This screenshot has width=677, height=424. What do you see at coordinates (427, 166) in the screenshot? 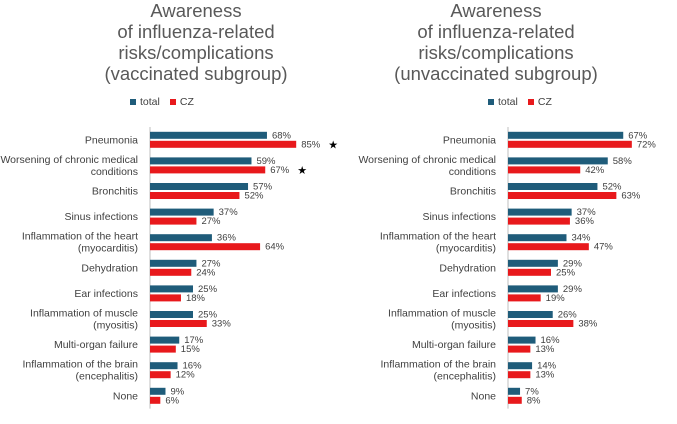
I see `category-label: Worsening of chronic medical conditions` at bounding box center [427, 166].